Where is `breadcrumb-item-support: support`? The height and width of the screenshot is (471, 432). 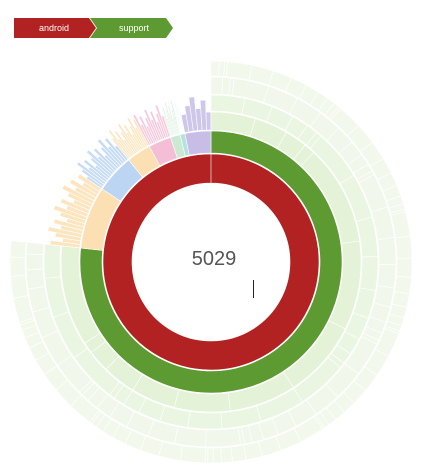
breadcrumb-item-support: support is located at coordinates (134, 28).